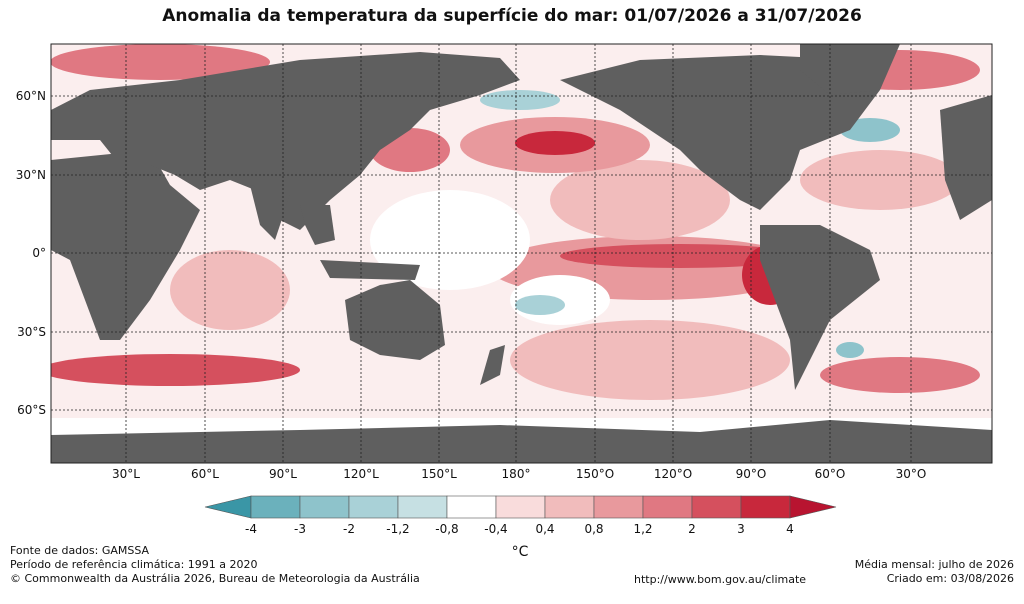  I want to click on lon-label-120w: 120°O, so click(673, 474).